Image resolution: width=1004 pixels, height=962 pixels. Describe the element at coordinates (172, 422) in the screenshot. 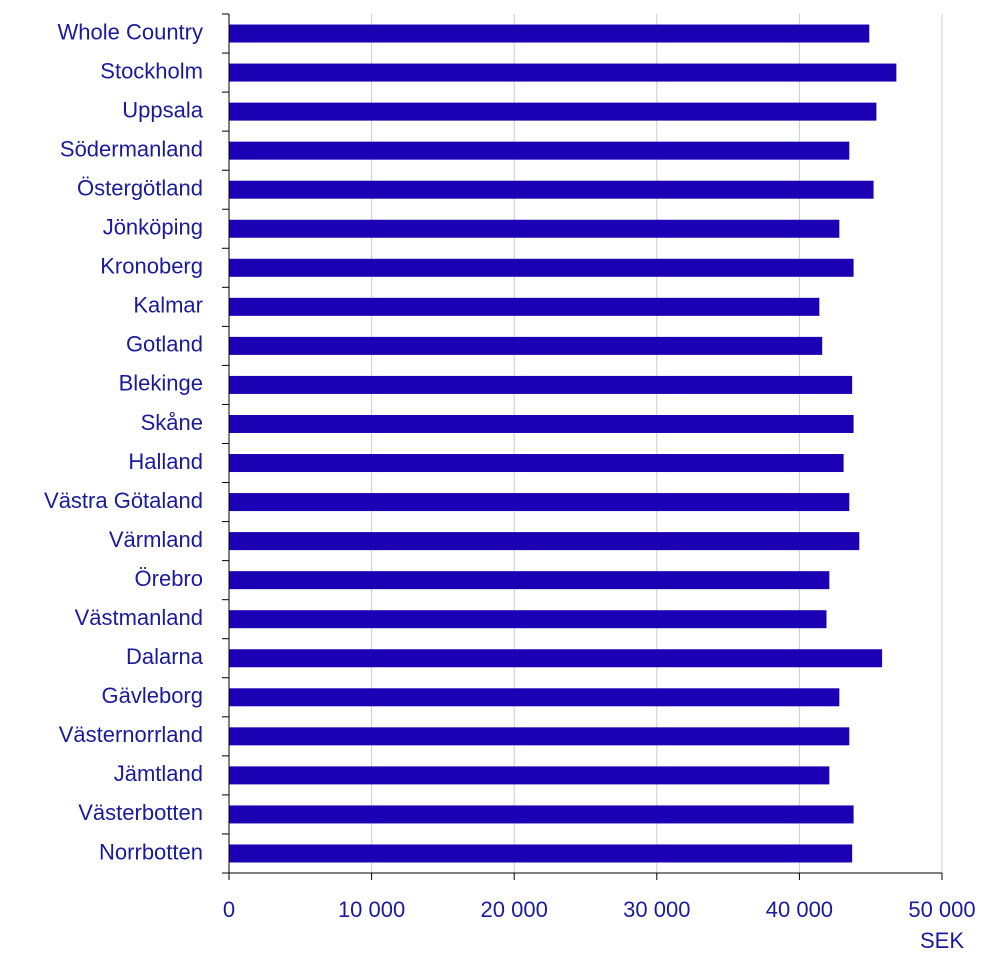

I see `y-tick-label: Skåne` at that location.